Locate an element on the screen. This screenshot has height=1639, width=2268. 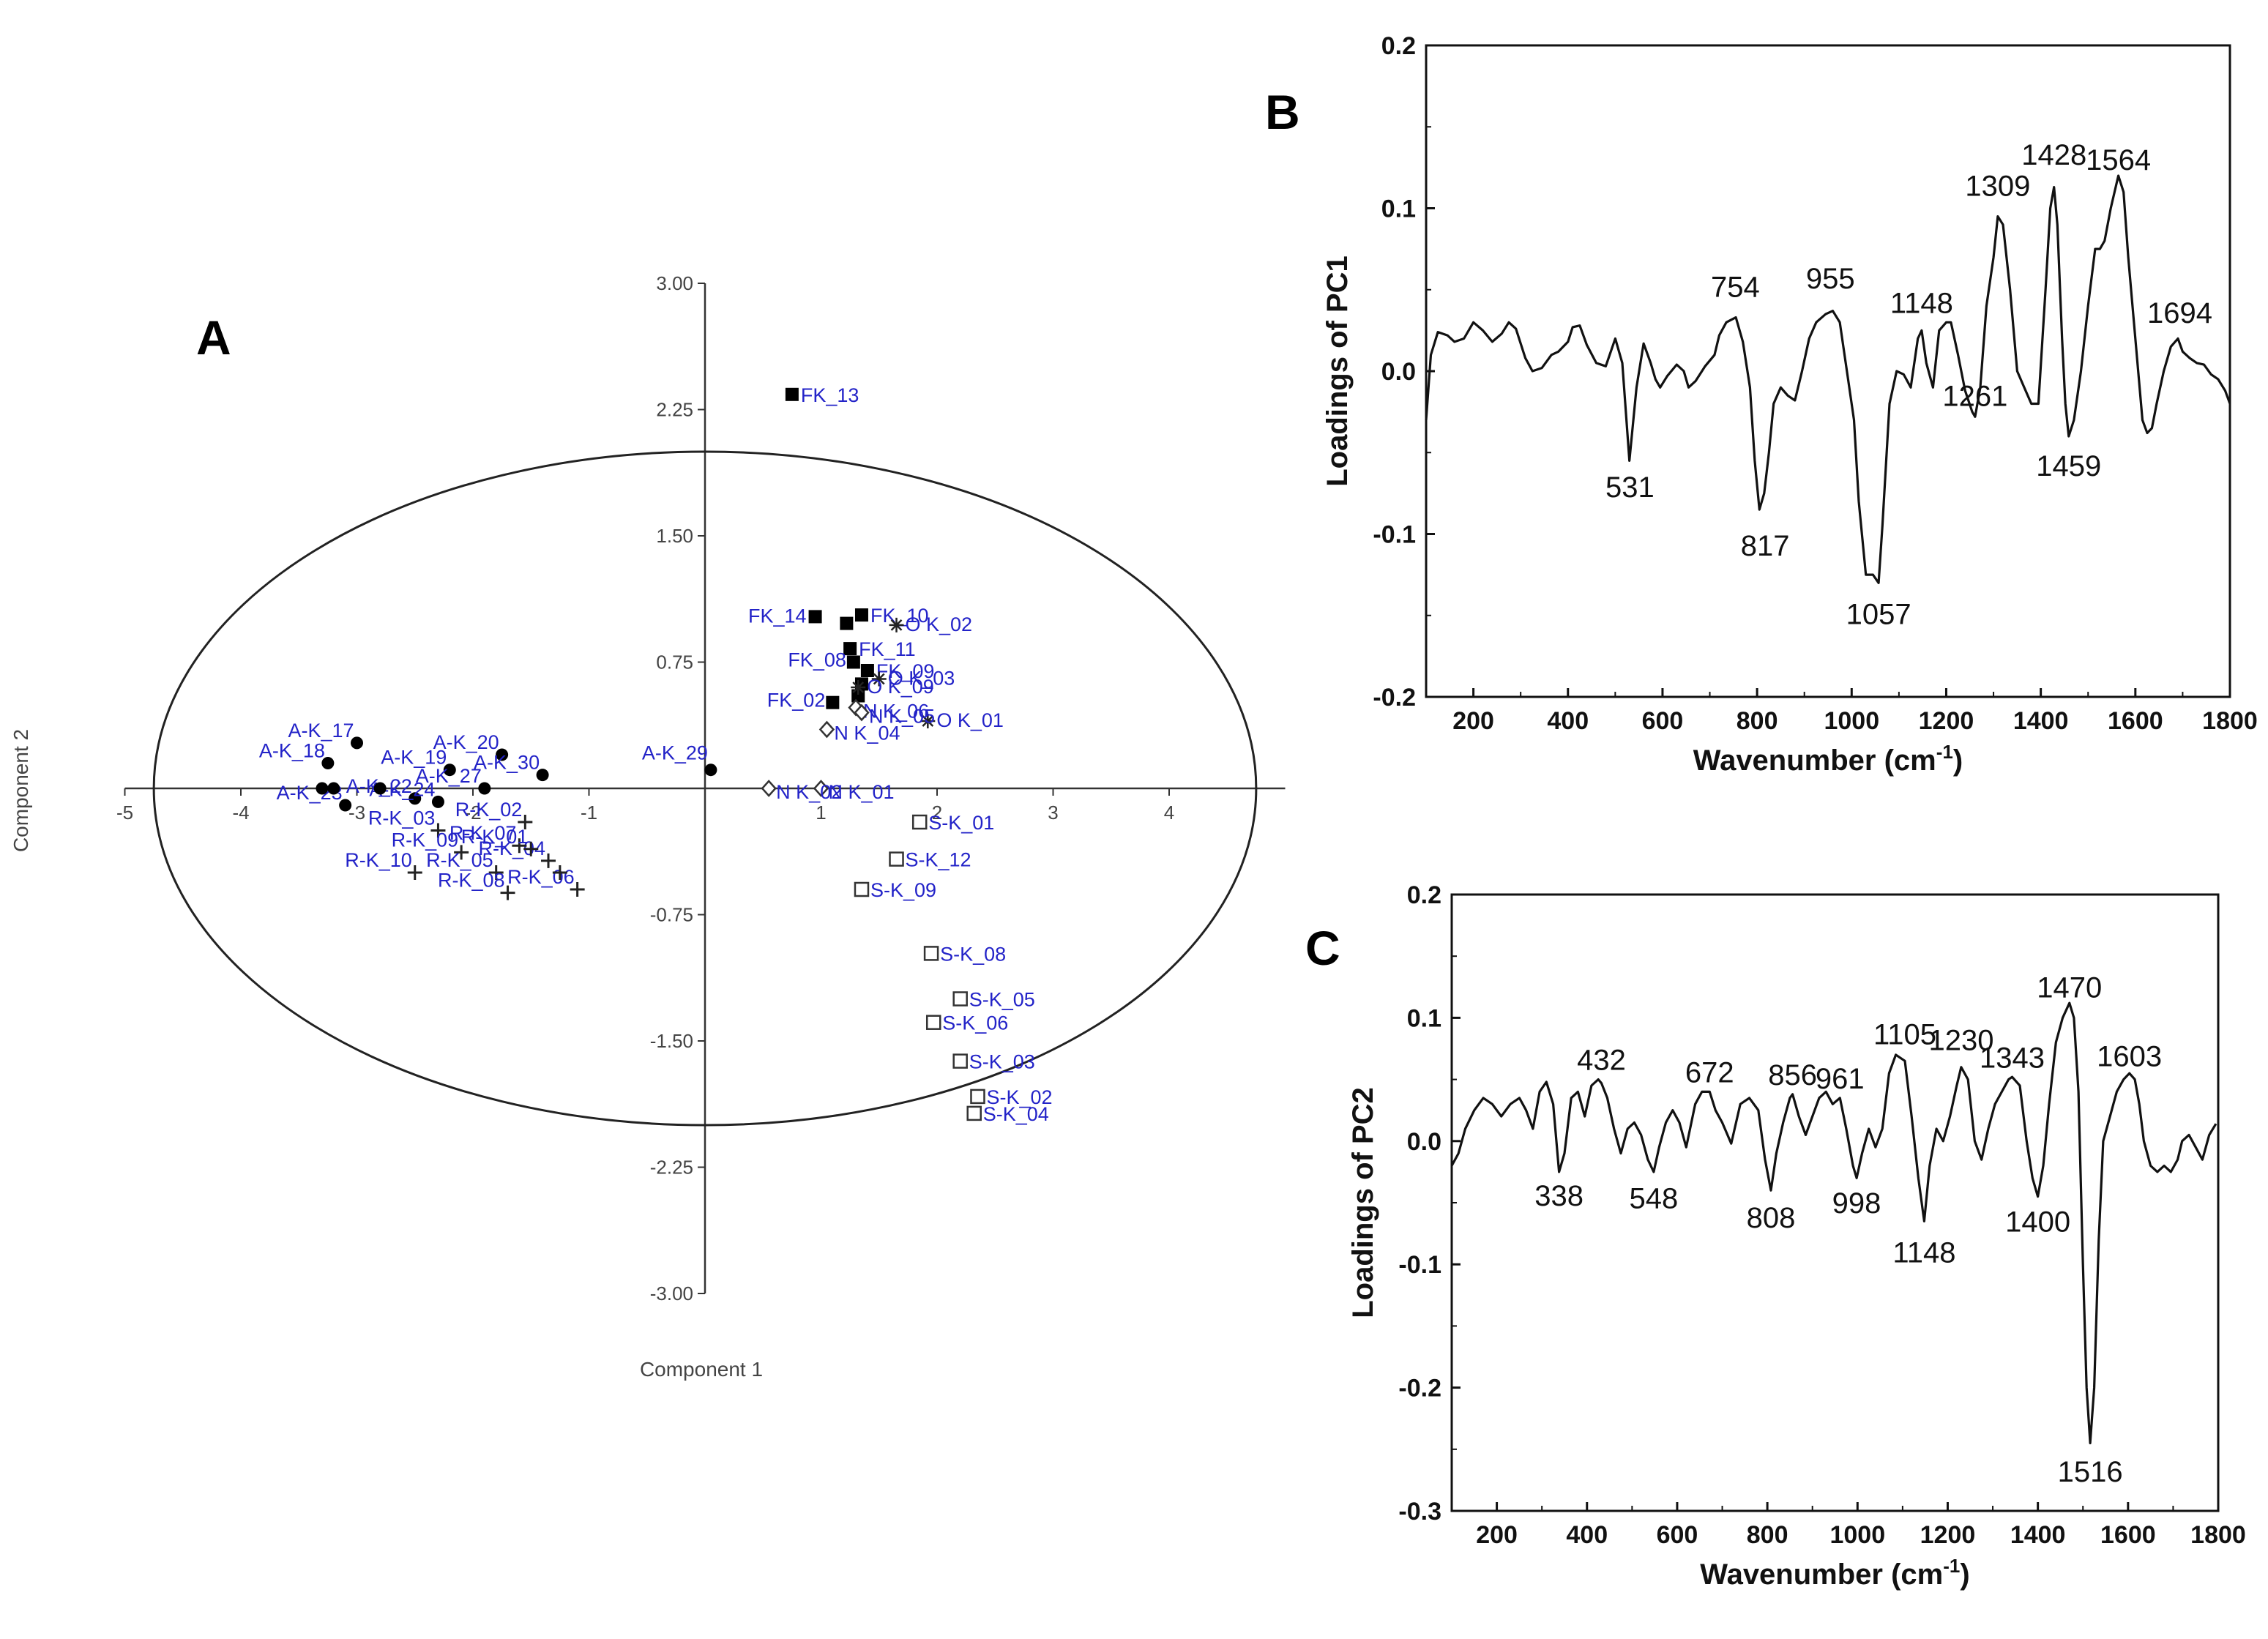
x-tick-label: 1200 is located at coordinates (1948, 1535).